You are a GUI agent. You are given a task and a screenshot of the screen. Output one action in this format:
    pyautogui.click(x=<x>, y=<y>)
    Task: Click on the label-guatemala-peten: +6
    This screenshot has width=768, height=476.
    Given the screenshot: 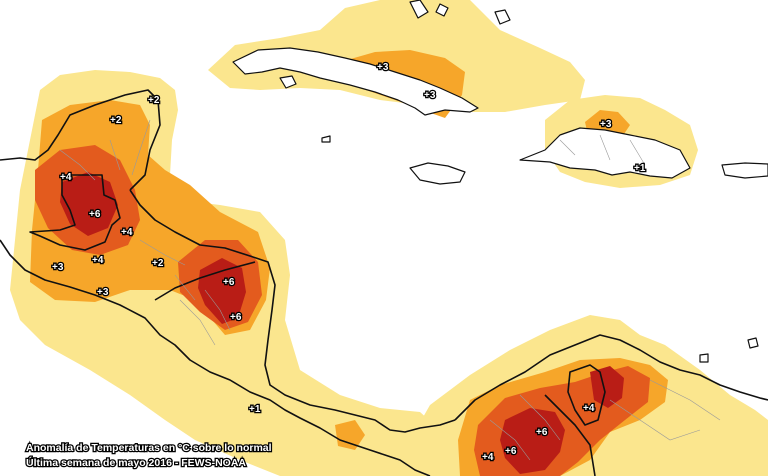 What is the action you would take?
    pyautogui.click(x=95, y=214)
    